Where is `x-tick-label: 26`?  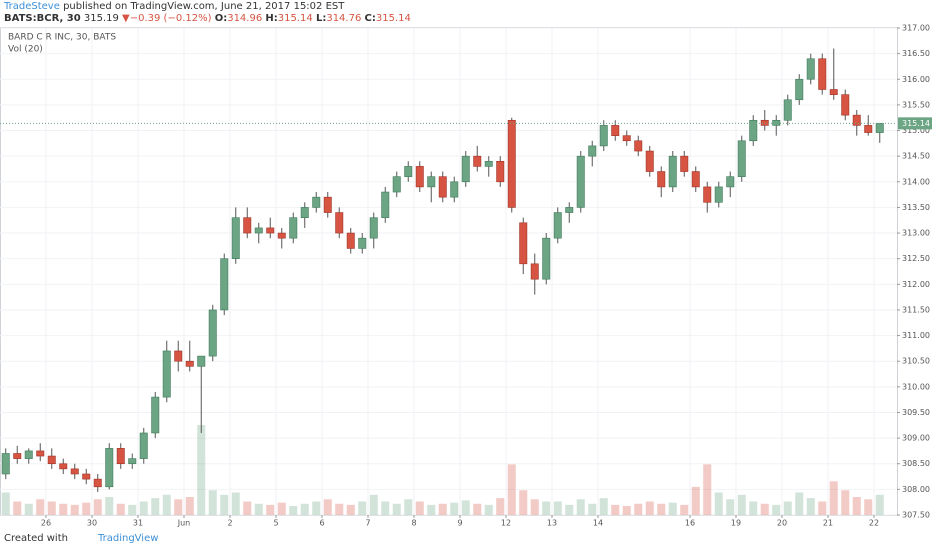
x-tick-label: 26 is located at coordinates (46, 523).